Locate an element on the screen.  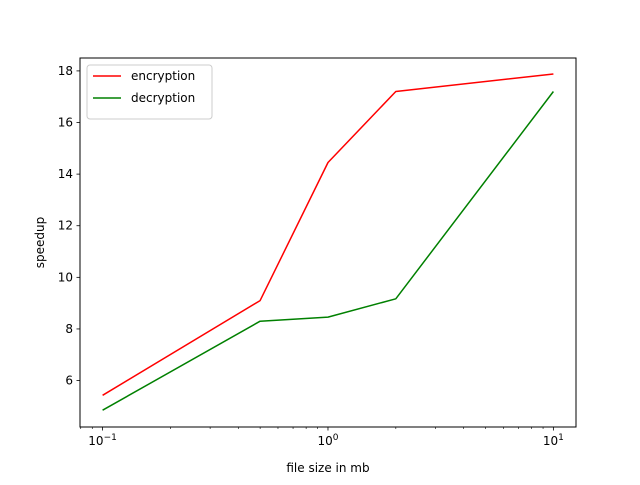
x-axis-label: file size in mb is located at coordinates (327, 468).